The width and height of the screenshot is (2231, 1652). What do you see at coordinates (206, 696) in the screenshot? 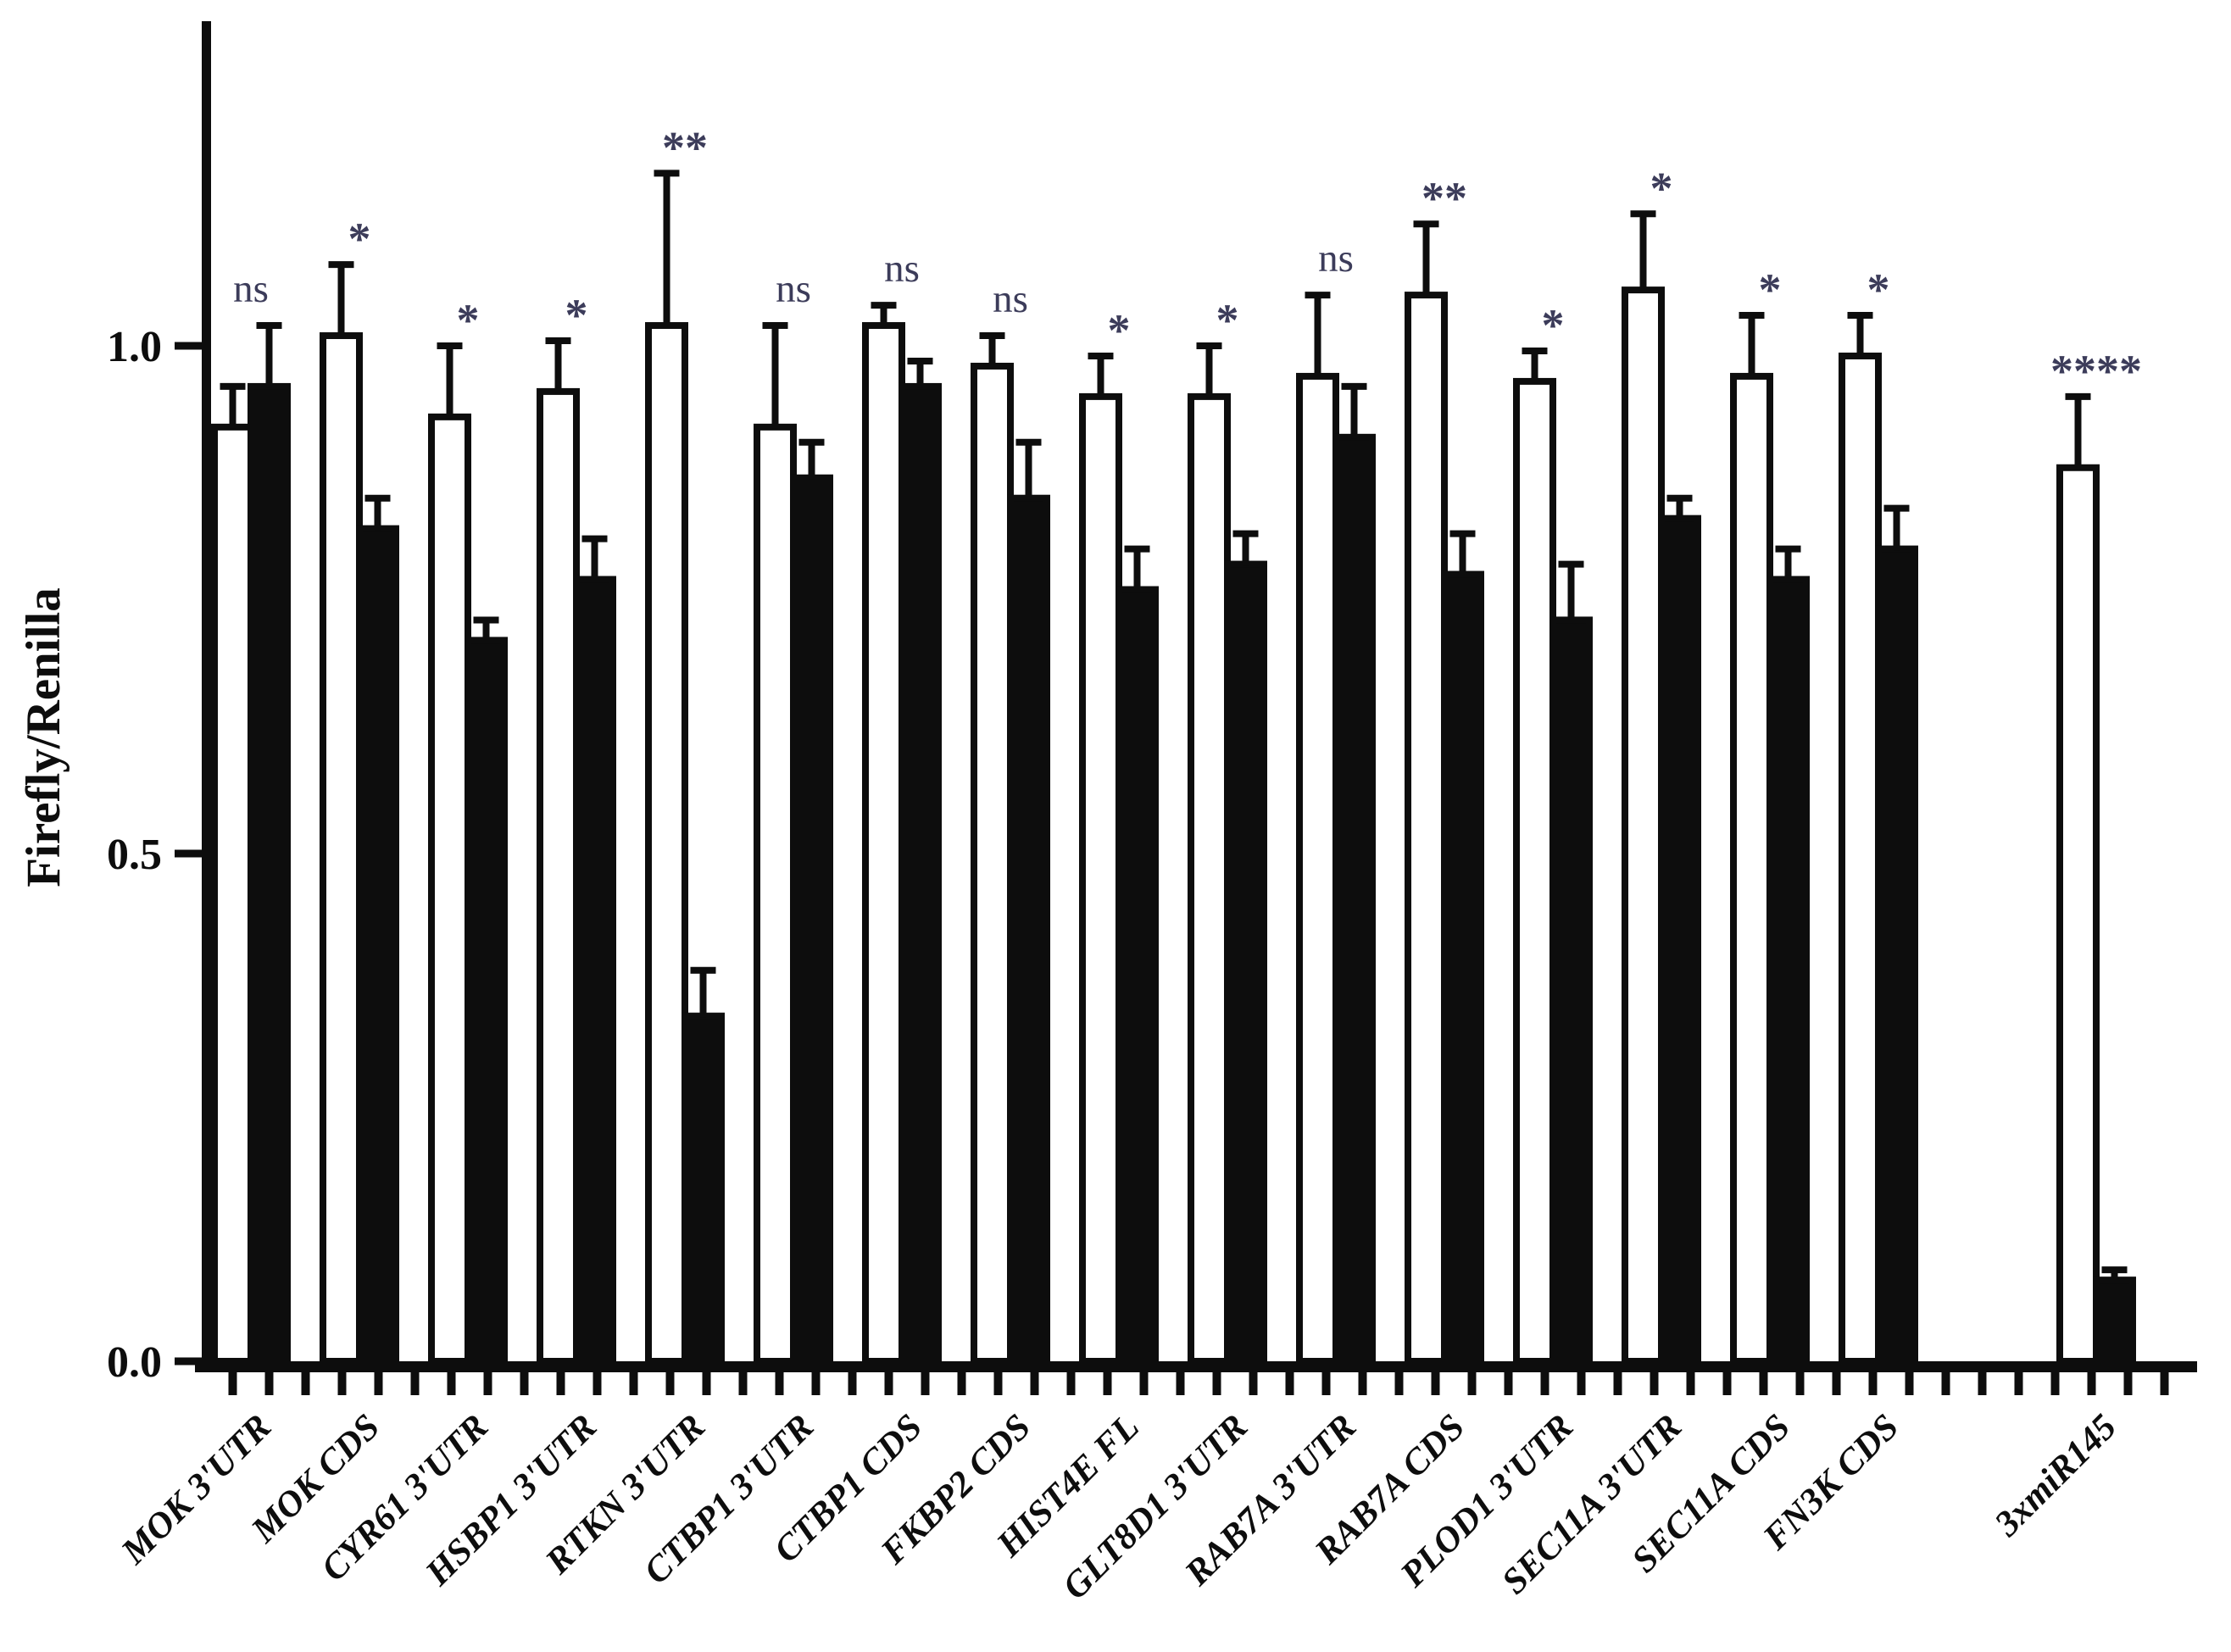
I see `y-axis-spine` at bounding box center [206, 696].